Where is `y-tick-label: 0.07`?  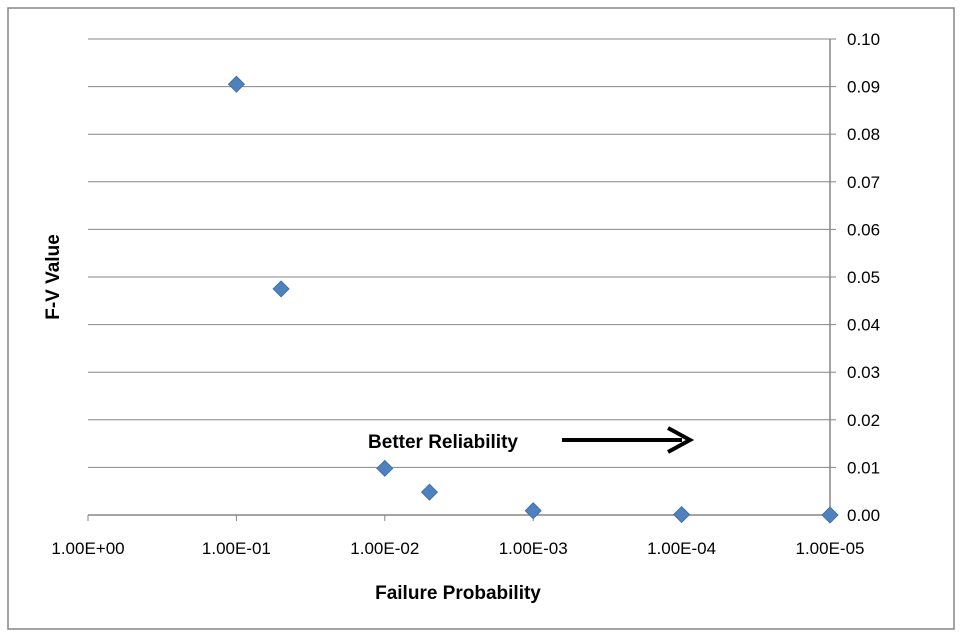 y-tick-label: 0.07 is located at coordinates (863, 182).